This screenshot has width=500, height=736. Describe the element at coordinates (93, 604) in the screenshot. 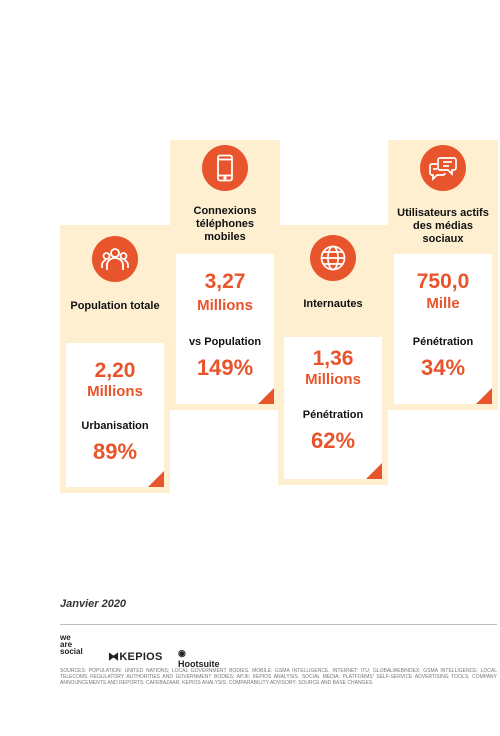

I see `report-date: Janvier 2020` at that location.